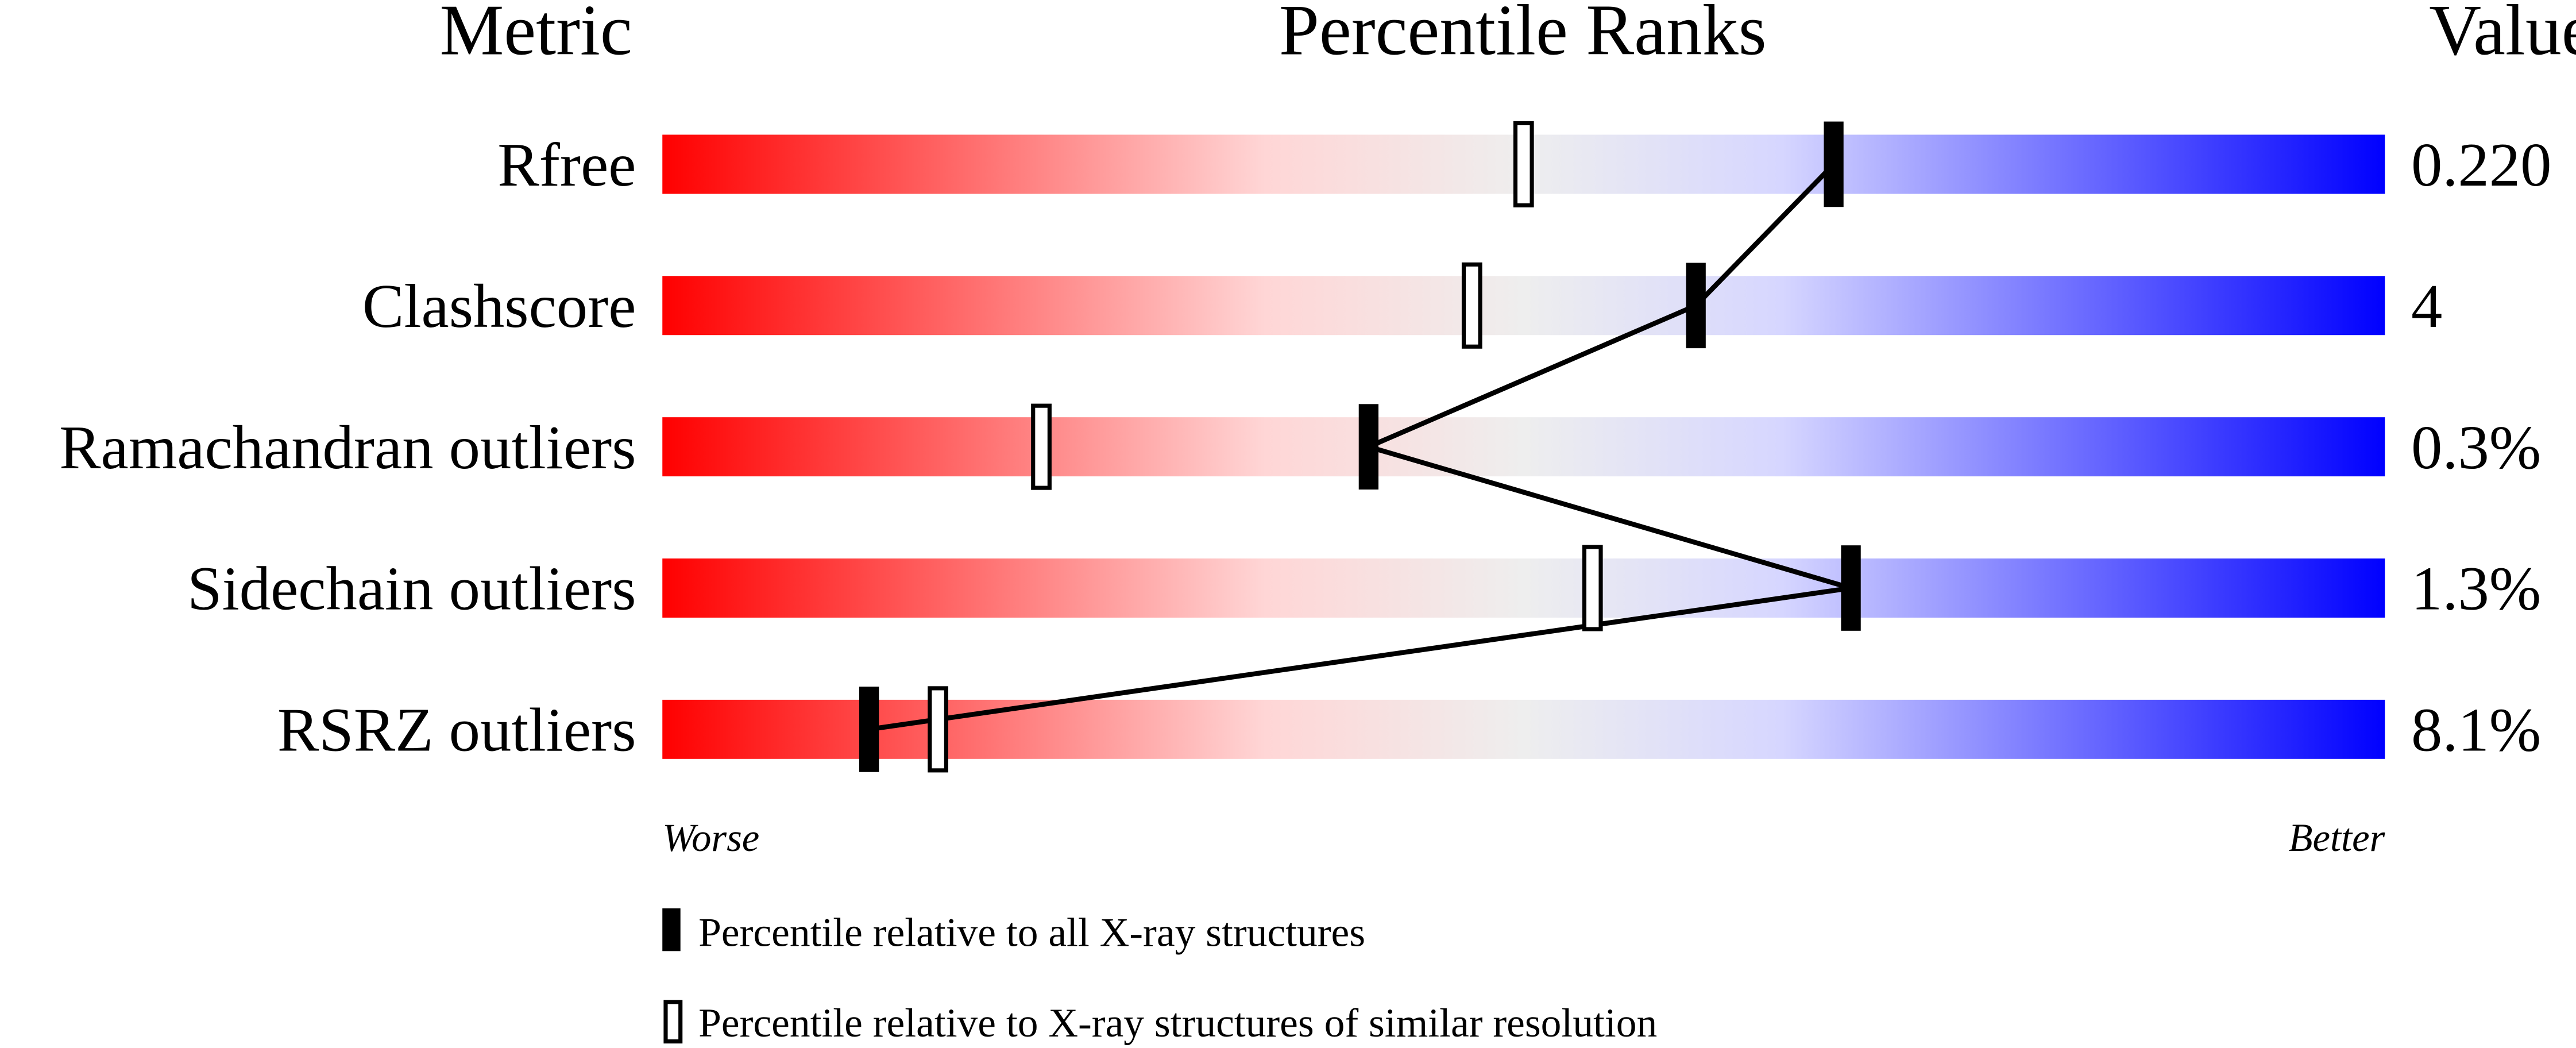  I want to click on metric-label: Rfree, so click(566, 164).